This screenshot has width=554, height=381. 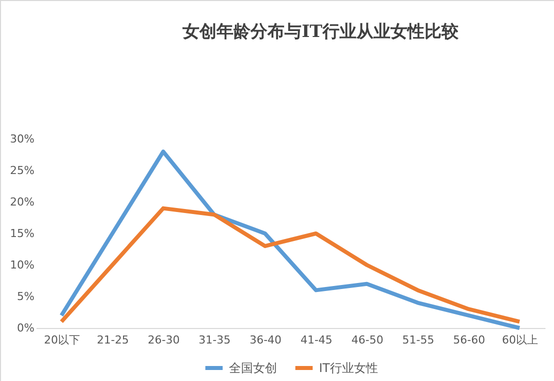 What do you see at coordinates (418, 340) in the screenshot?
I see `x-tick-label: 51-55` at bounding box center [418, 340].